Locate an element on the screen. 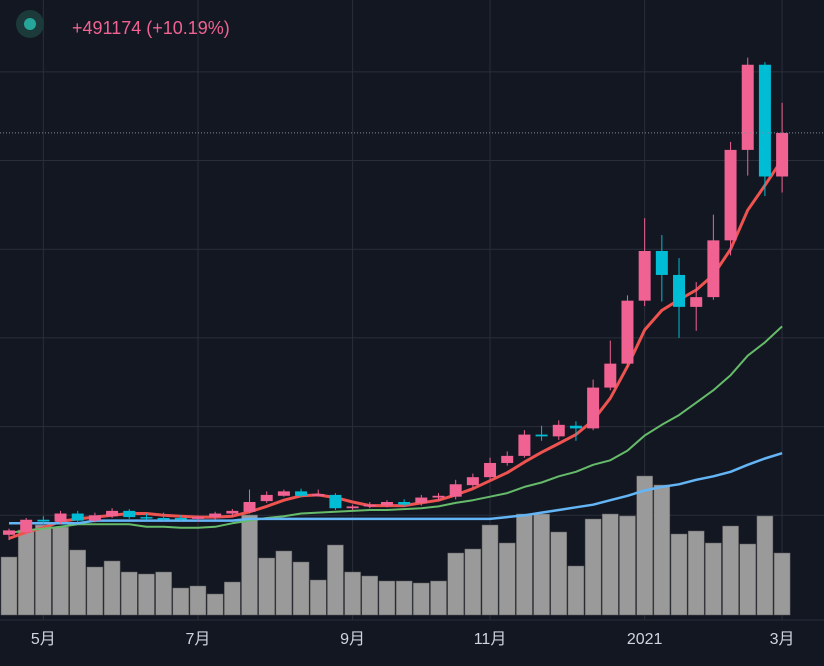  status-dot is located at coordinates (30, 24).